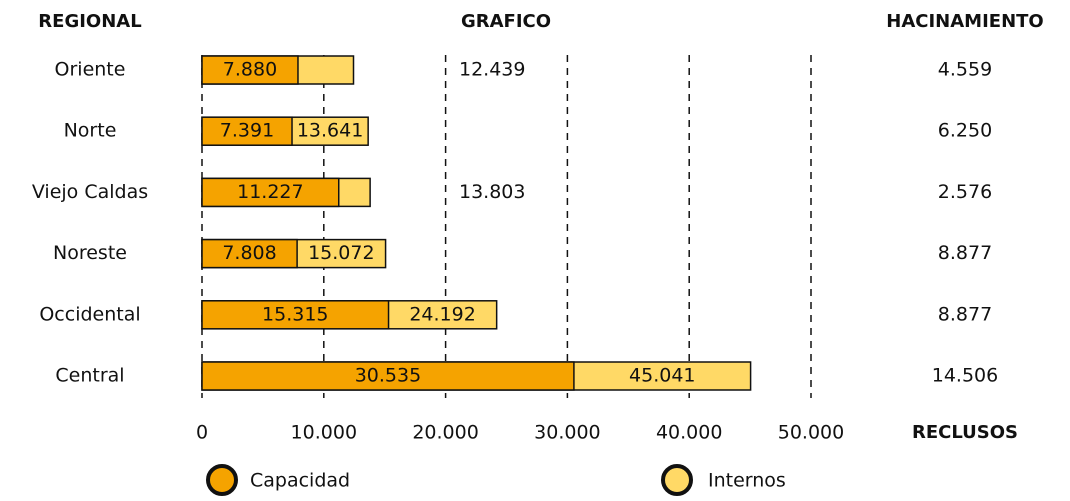 Image resolution: width=1070 pixels, height=501 pixels. Describe the element at coordinates (90, 253) in the screenshot. I see `category-label: Noreste` at that location.